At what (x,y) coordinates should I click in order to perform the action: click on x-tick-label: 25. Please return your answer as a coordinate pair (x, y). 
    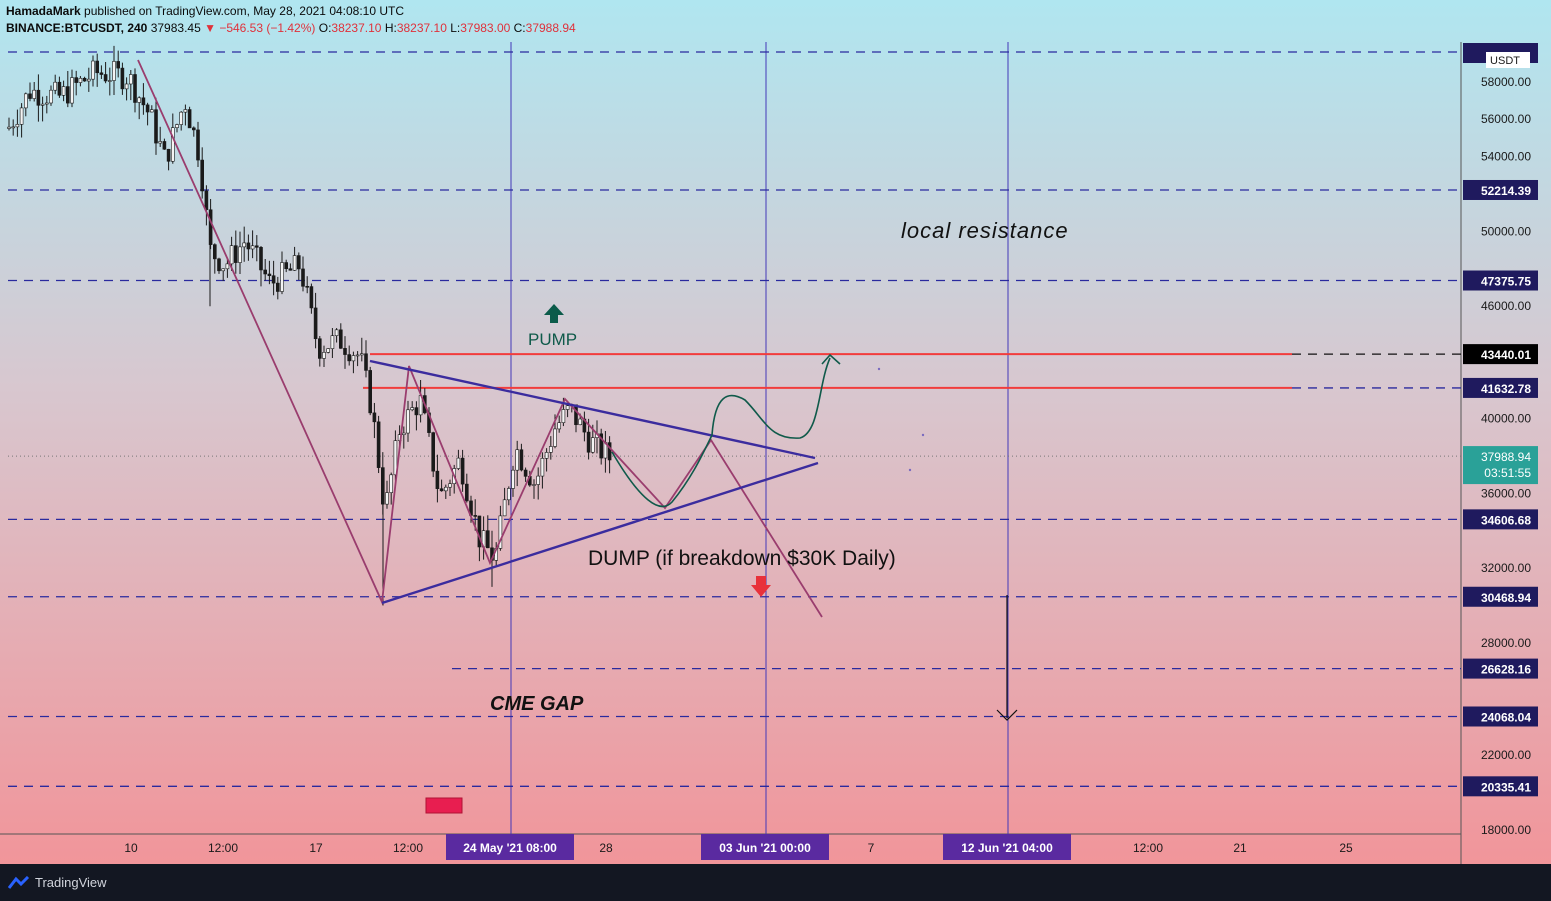
    Looking at the image, I should click on (1346, 848).